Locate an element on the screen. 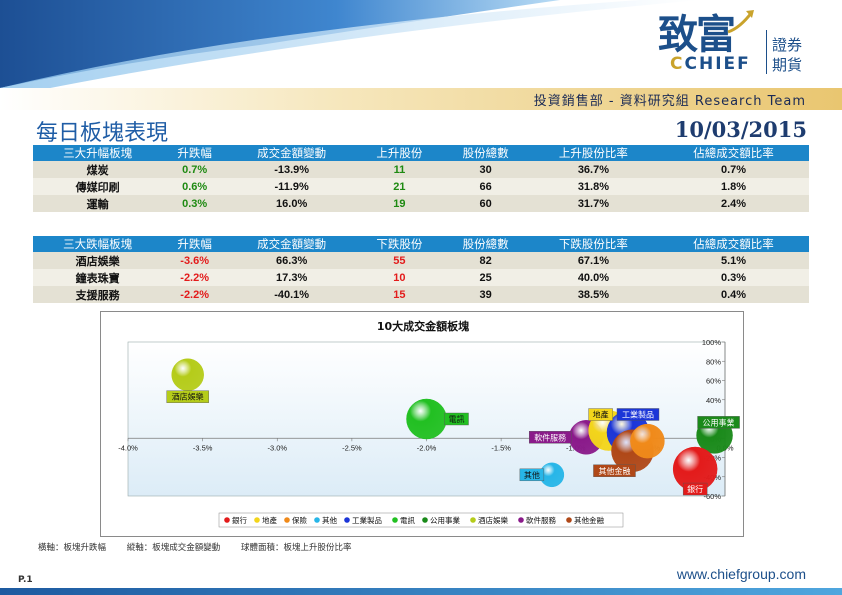  logo-arrow-icon is located at coordinates (740, 22).